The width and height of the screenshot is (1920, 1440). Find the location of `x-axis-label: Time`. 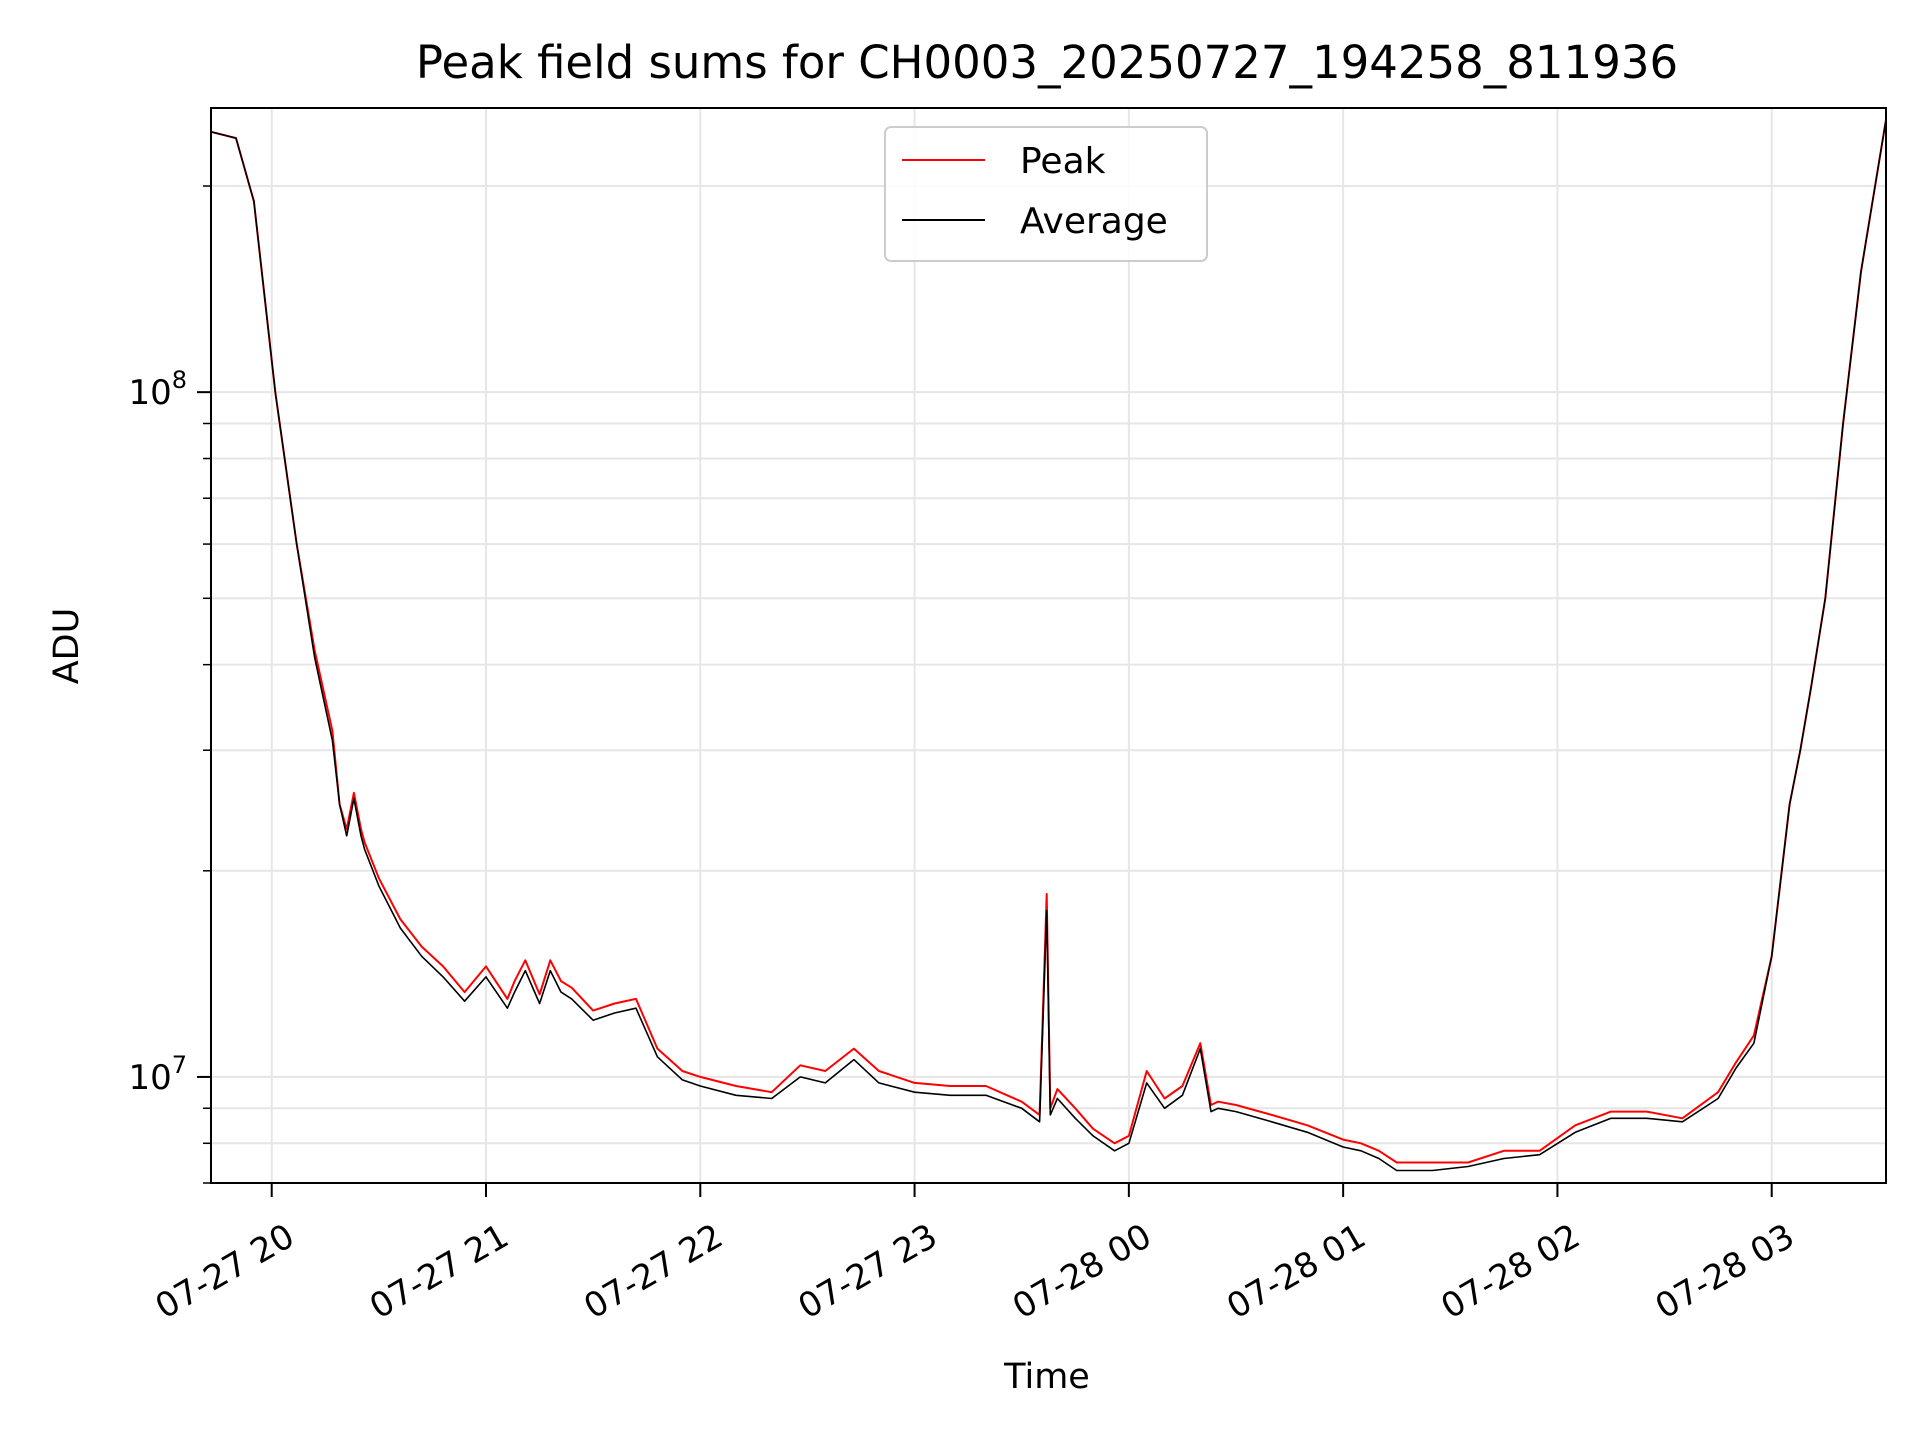

x-axis-label: Time is located at coordinates (1046, 1377).